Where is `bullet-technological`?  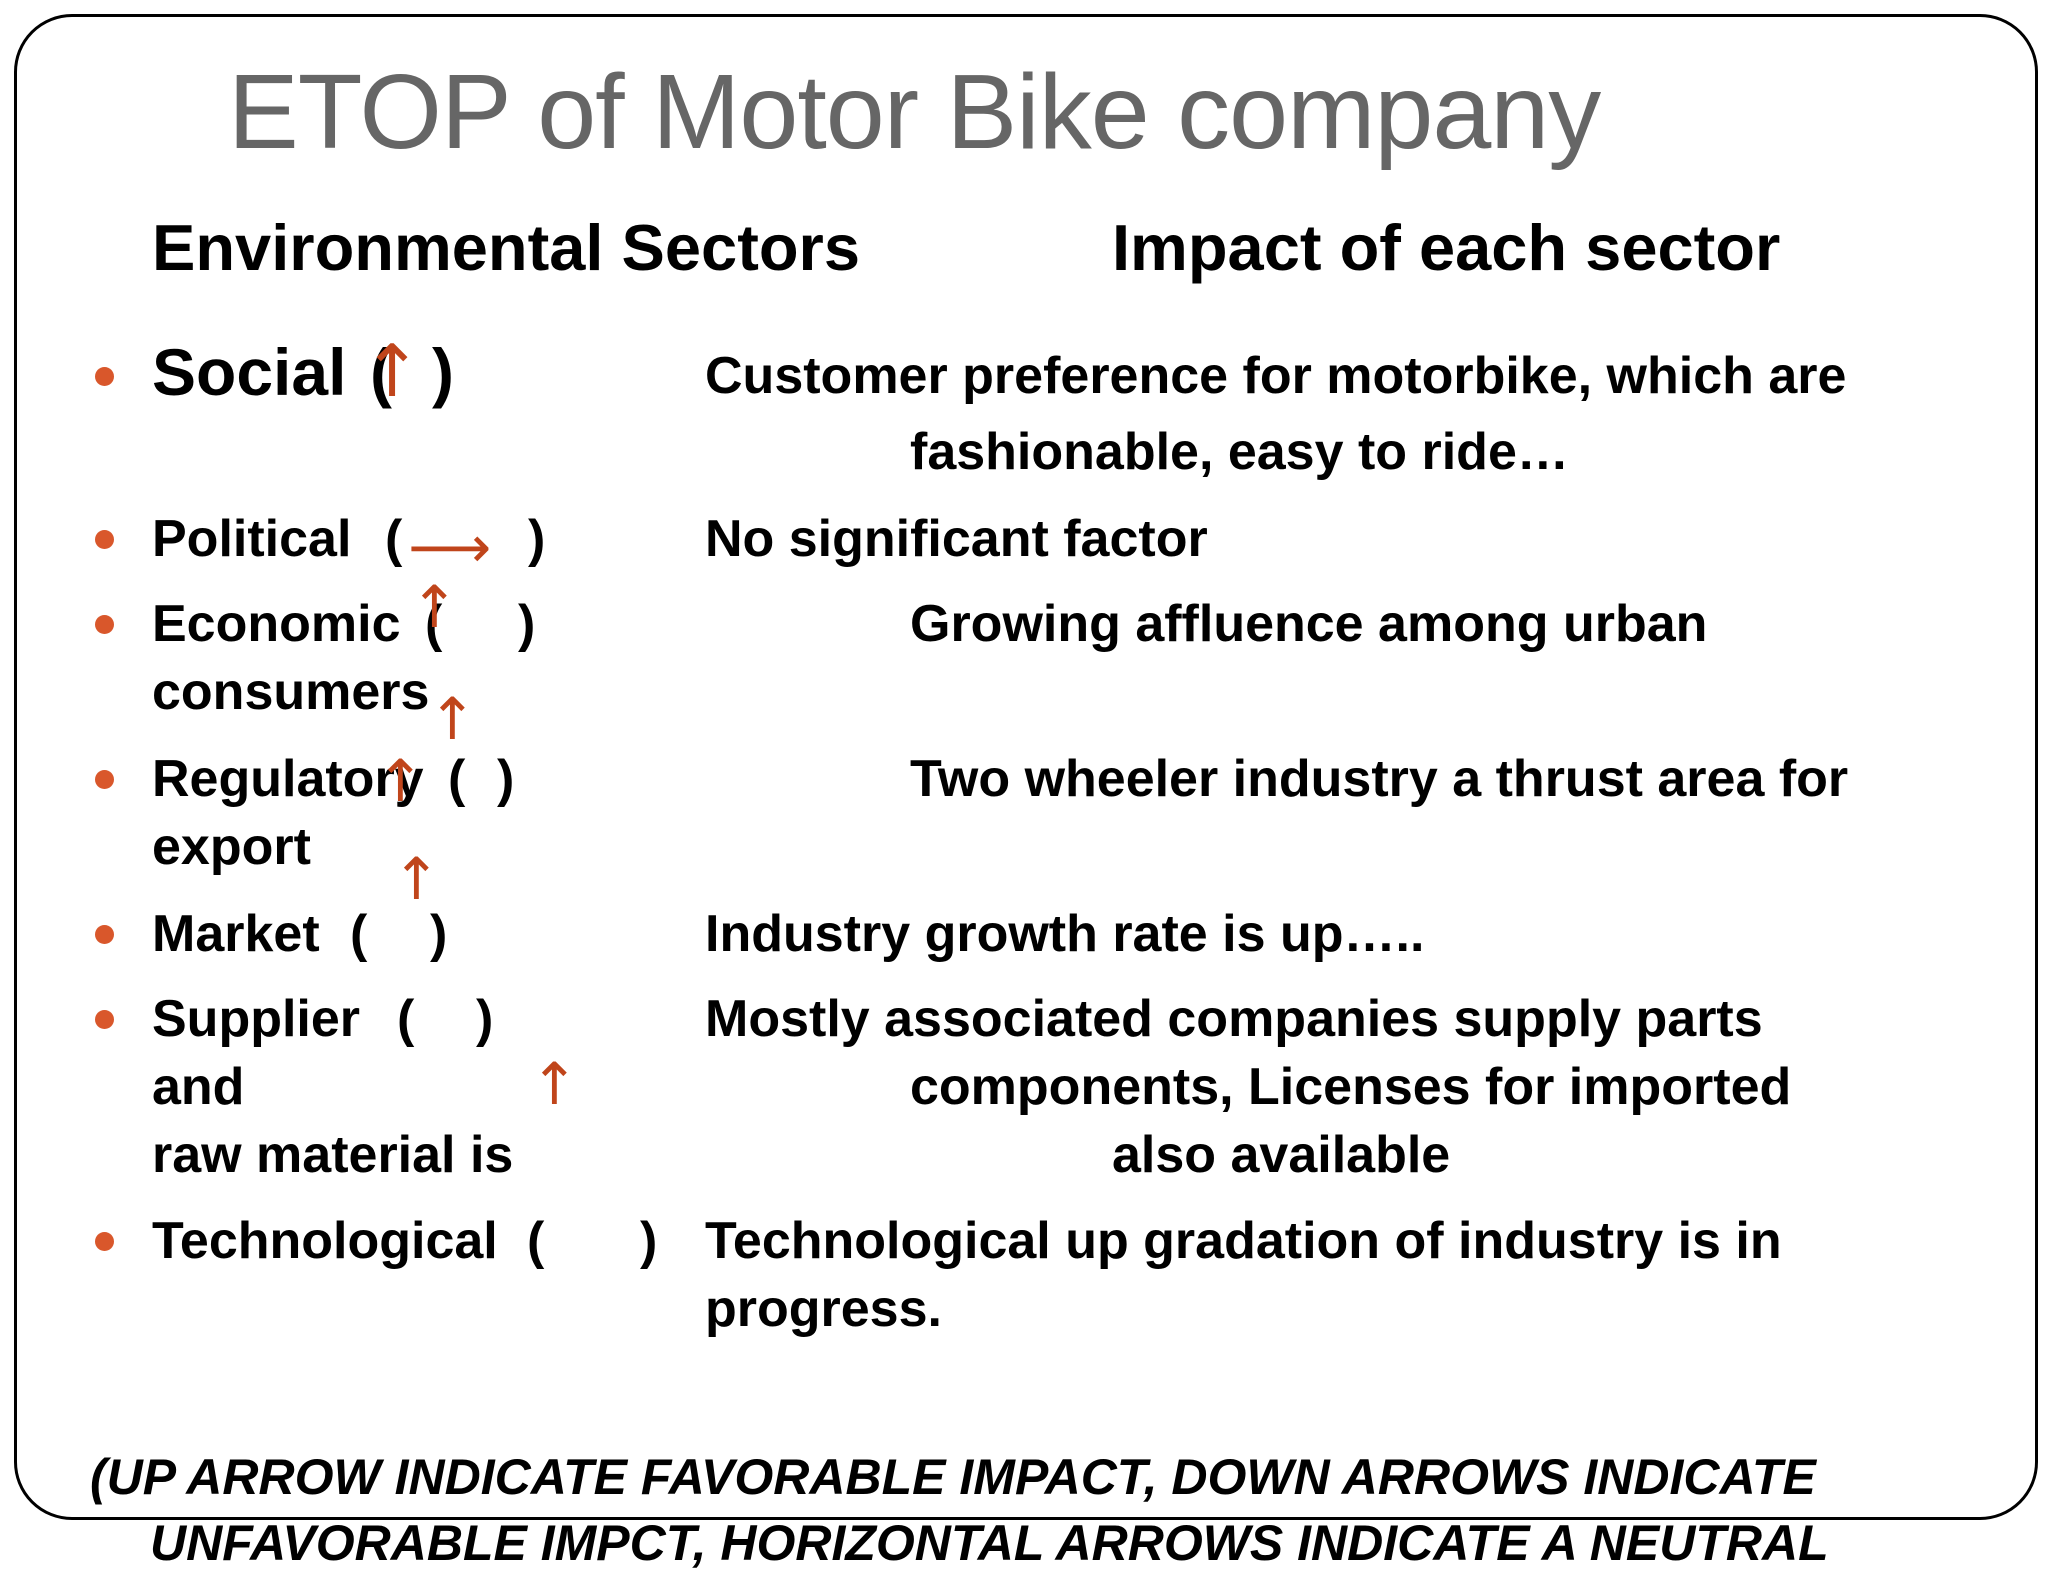
bullet-technological is located at coordinates (104, 1241).